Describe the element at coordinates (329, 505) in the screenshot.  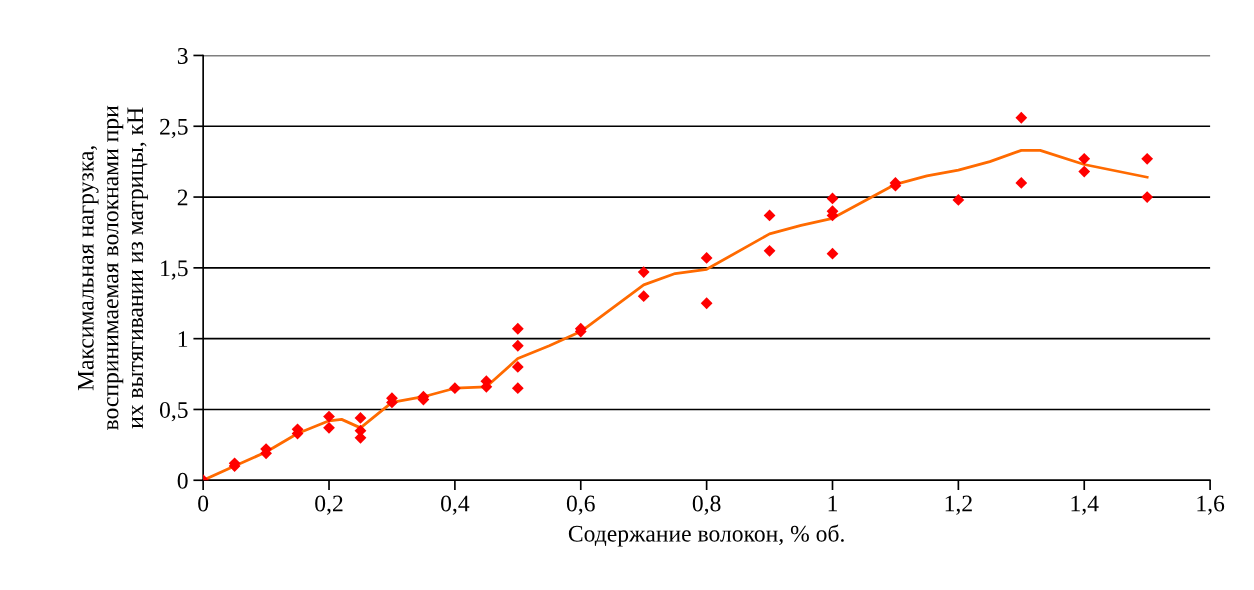
I see `x-tick-label: 0,2` at that location.